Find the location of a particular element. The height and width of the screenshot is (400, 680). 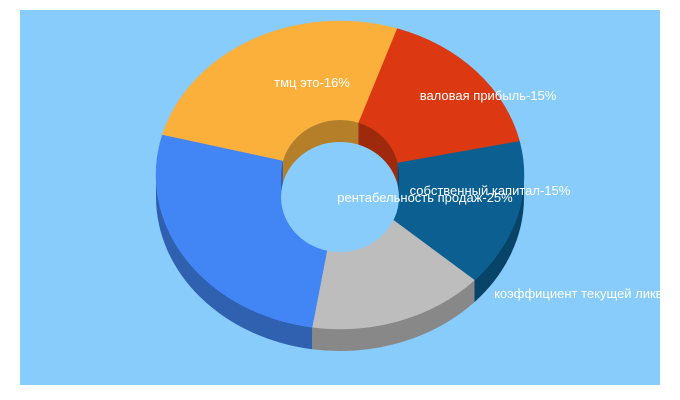

slice-label-3: коэффициент текущей ликвидности-26% is located at coordinates (577, 293).